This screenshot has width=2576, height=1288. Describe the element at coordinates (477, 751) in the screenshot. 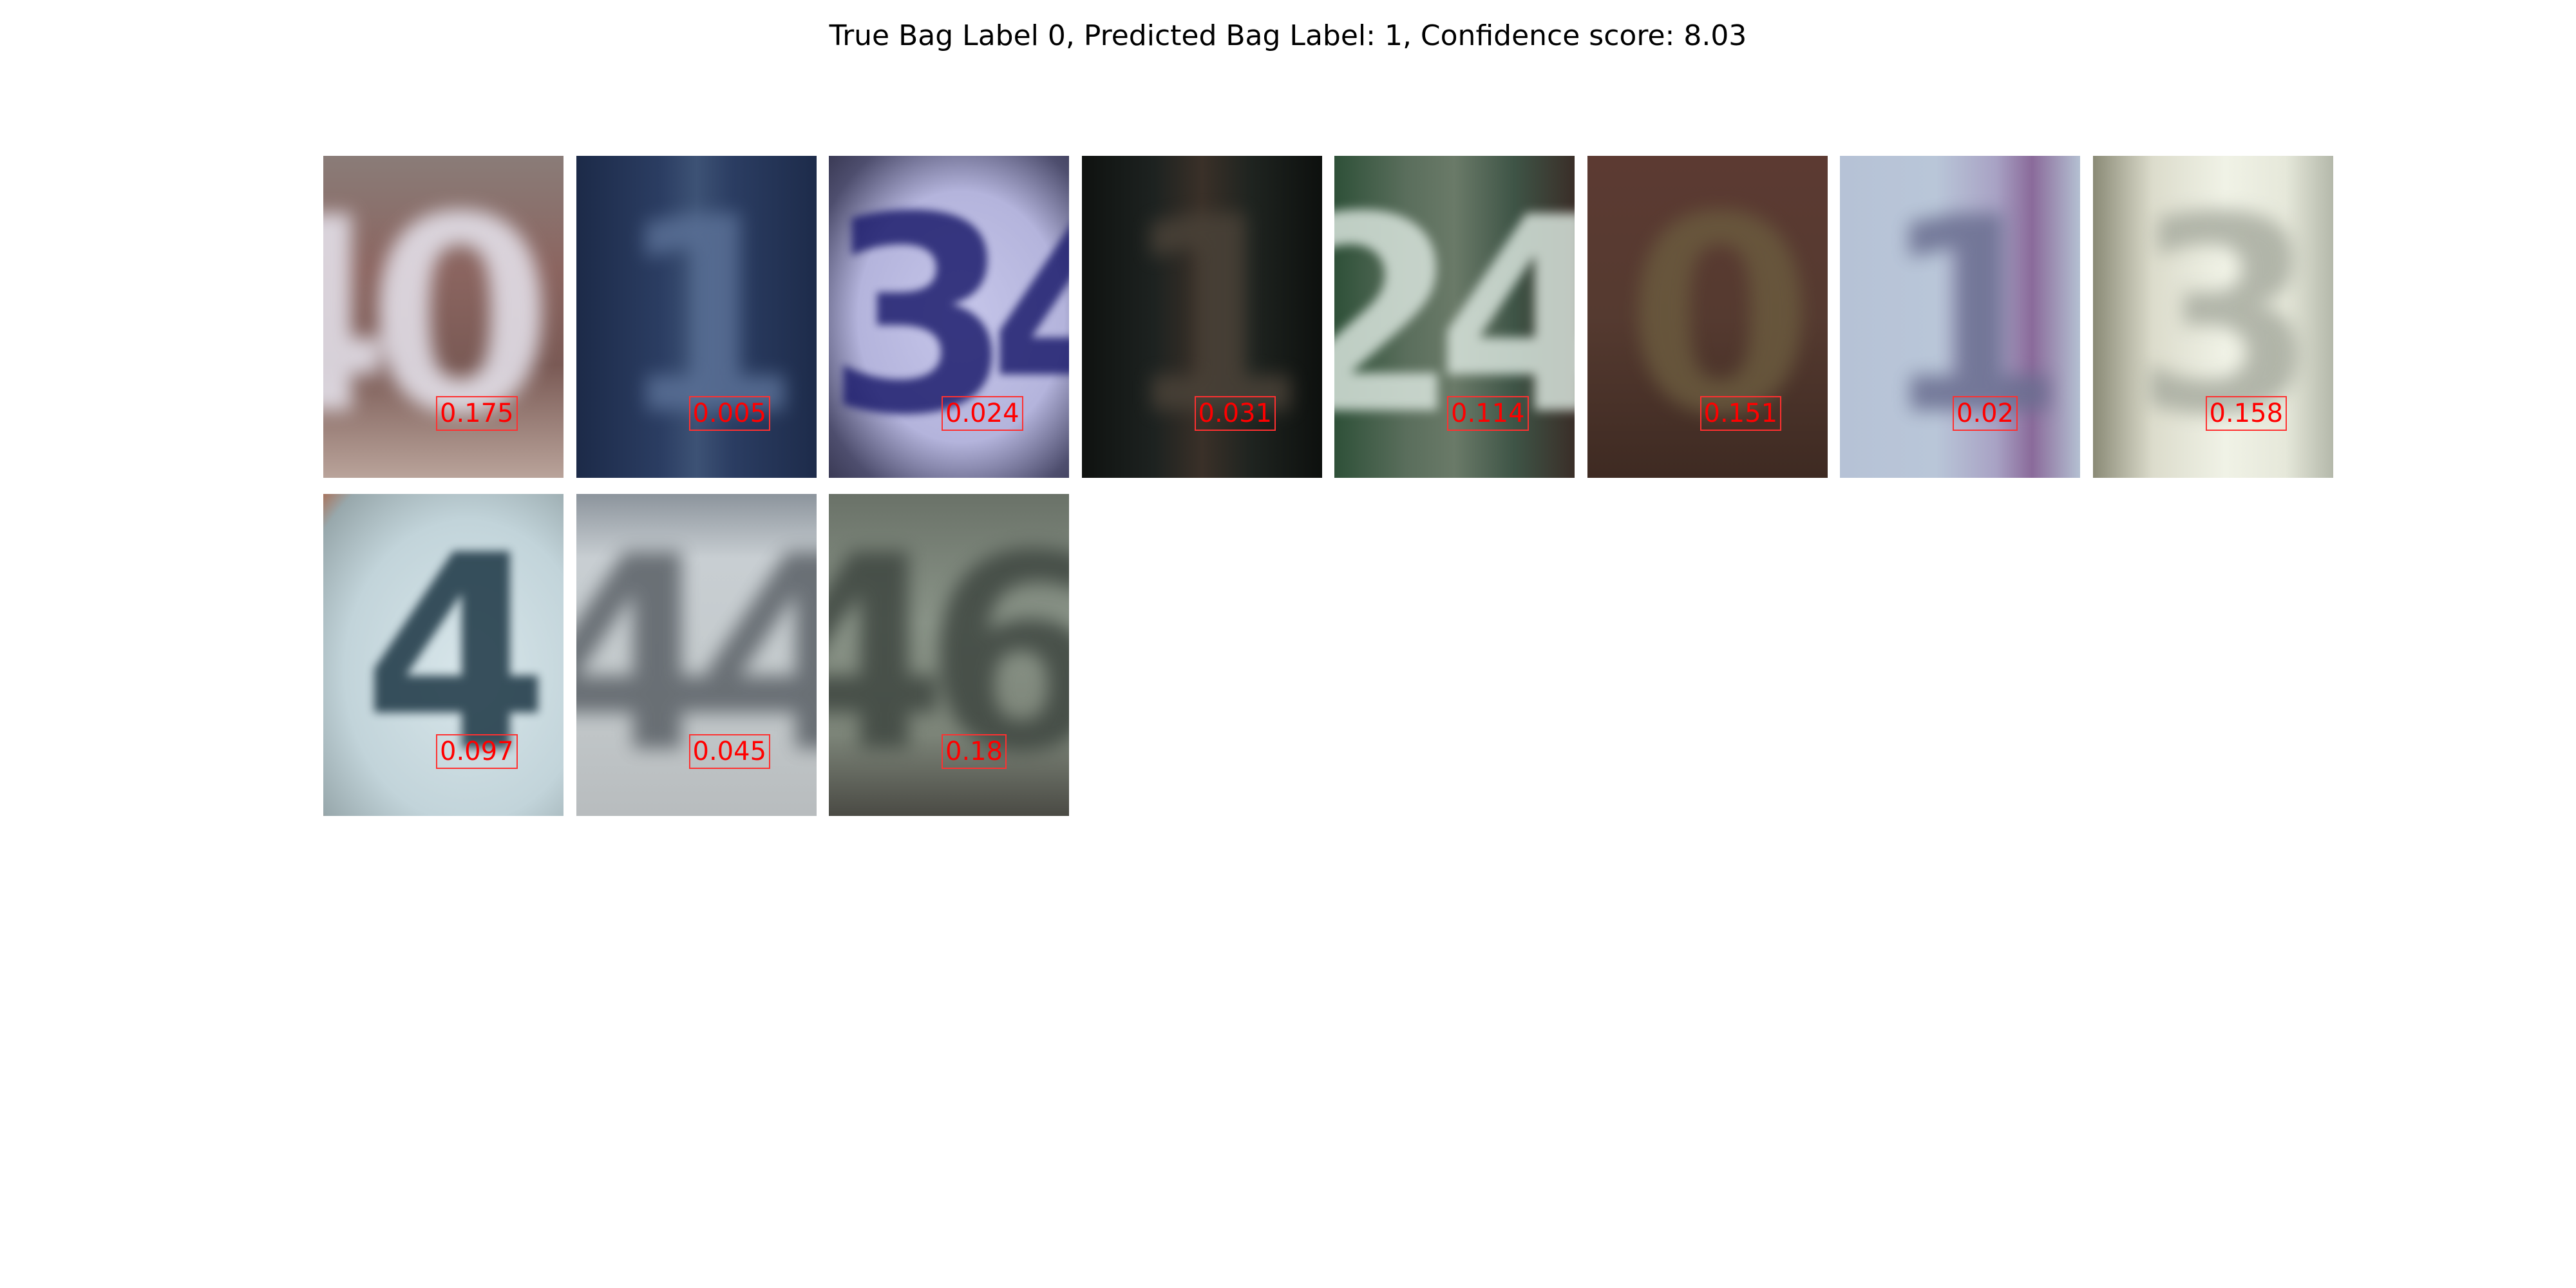

I see `attention-score: 0.097` at that location.